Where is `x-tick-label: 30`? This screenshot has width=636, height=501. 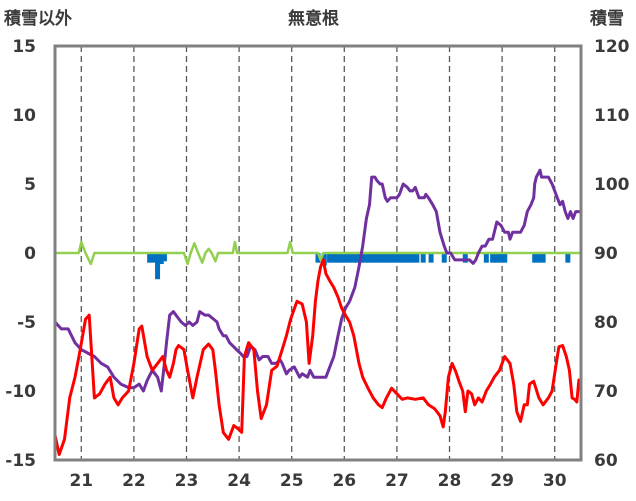
x-tick-label: 30 is located at coordinates (555, 481).